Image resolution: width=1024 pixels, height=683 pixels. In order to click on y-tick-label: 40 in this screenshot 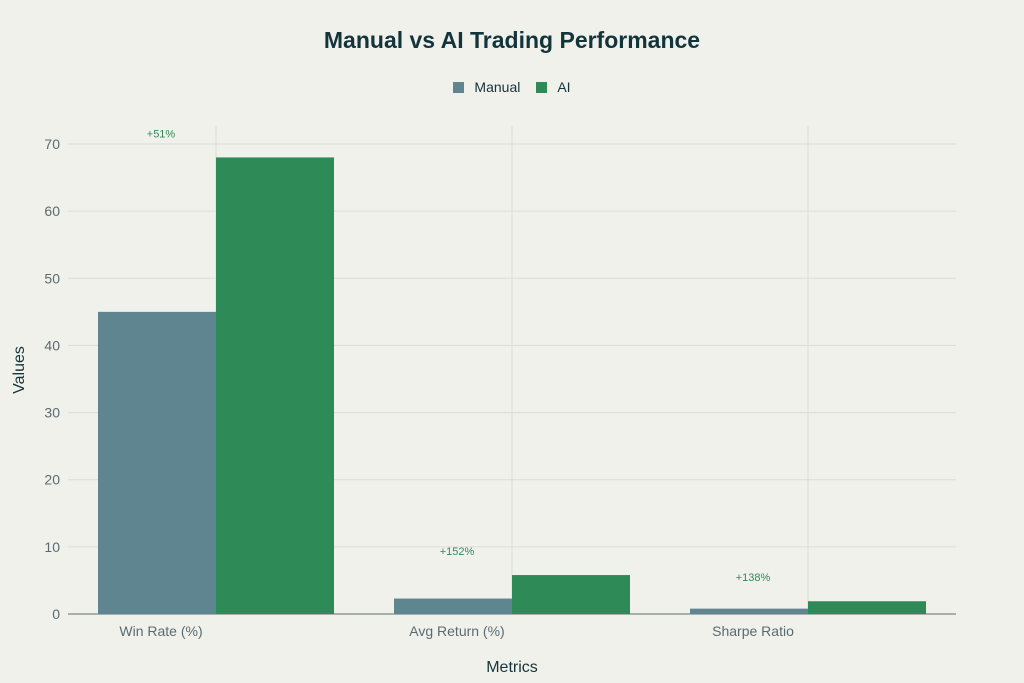, I will do `click(52, 345)`.